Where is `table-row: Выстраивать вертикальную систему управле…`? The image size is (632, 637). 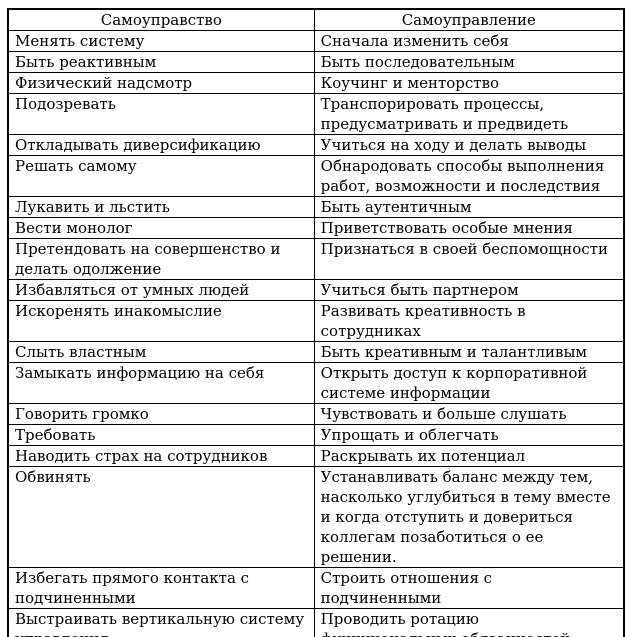 table-row: Выстраивать вертикальную систему управле… is located at coordinates (316, 622).